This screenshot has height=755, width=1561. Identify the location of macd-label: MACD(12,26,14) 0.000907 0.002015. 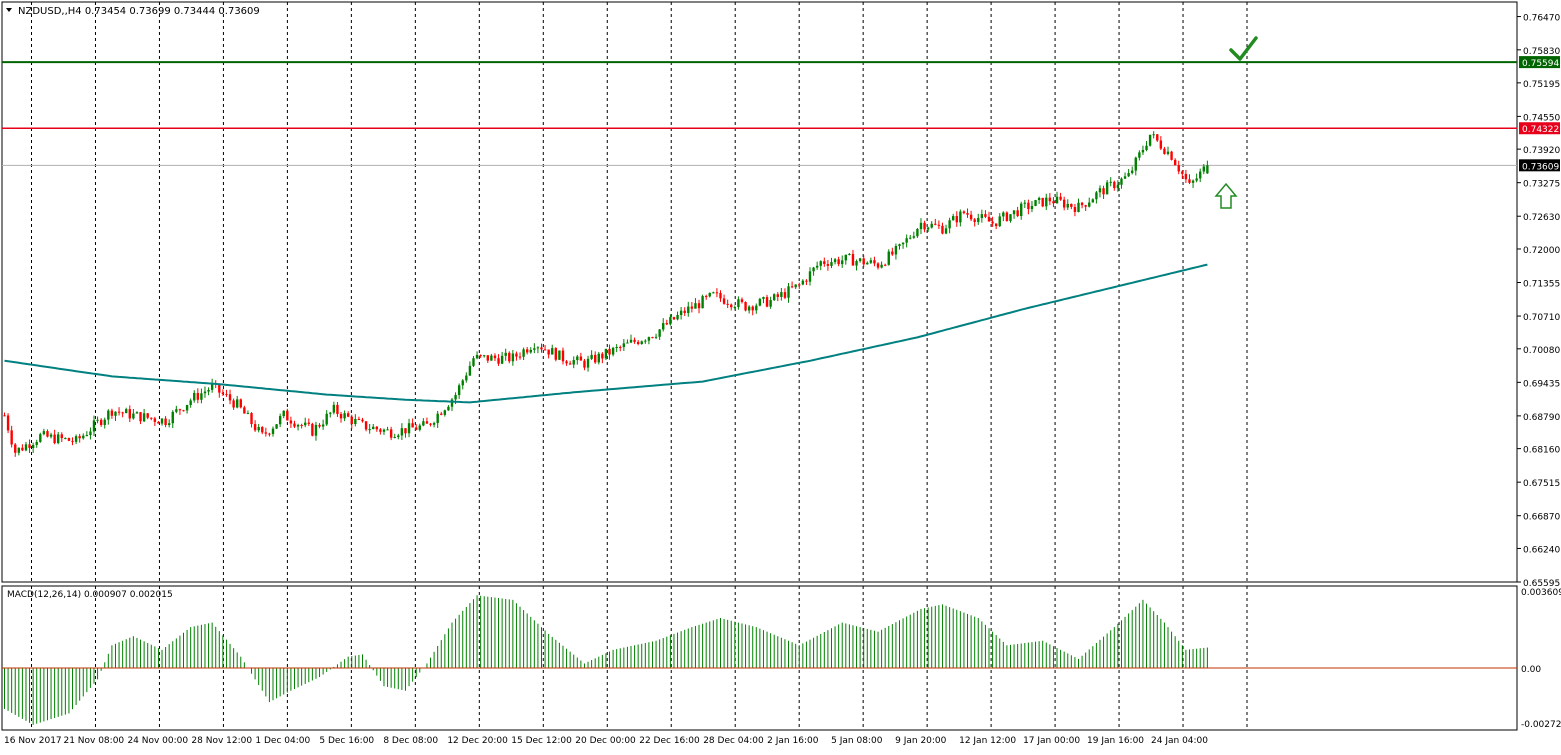
(90, 595).